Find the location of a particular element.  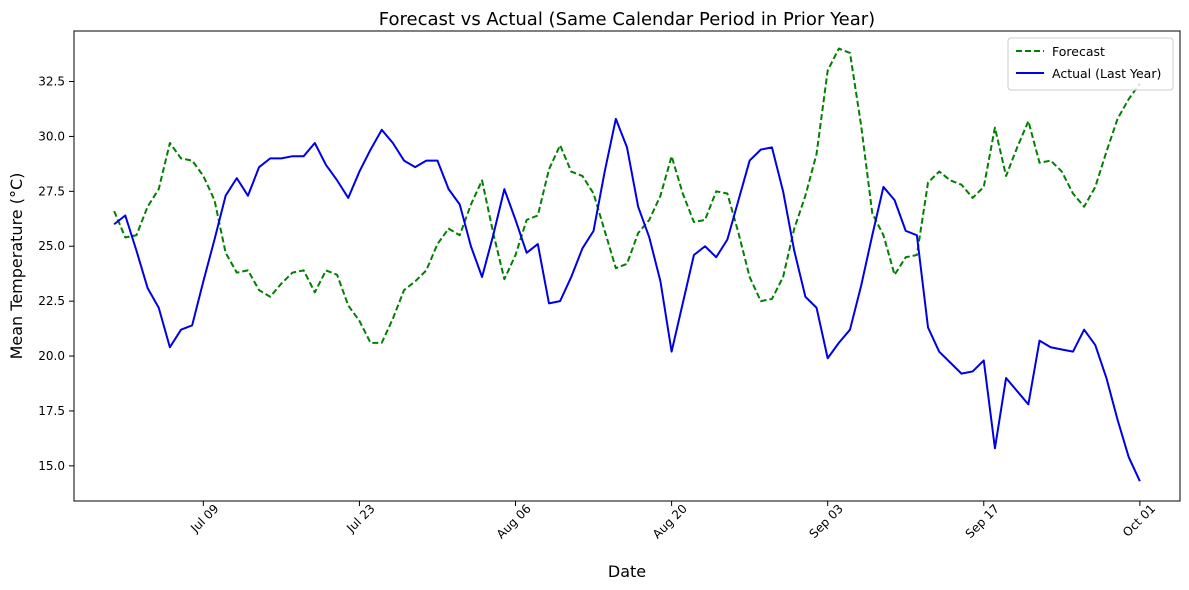

y-tick-label: 30.0 is located at coordinates (51, 136).